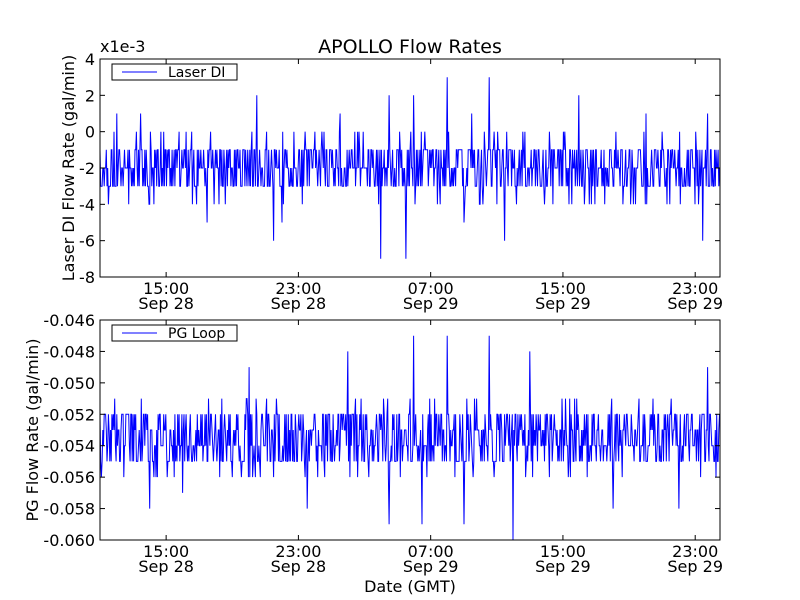  Describe the element at coordinates (87, 204) in the screenshot. I see `y-tick-label: -4` at that location.